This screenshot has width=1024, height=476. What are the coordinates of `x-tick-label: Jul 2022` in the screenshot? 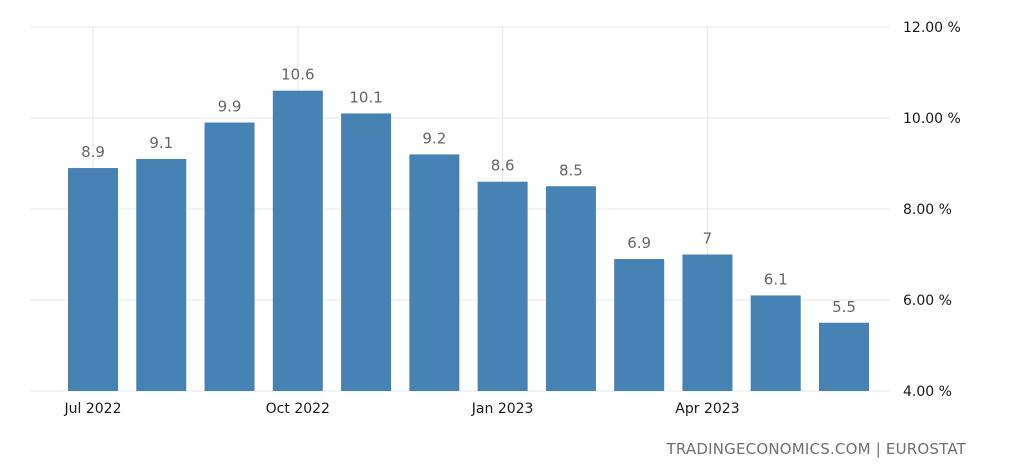 It's located at (93, 409).